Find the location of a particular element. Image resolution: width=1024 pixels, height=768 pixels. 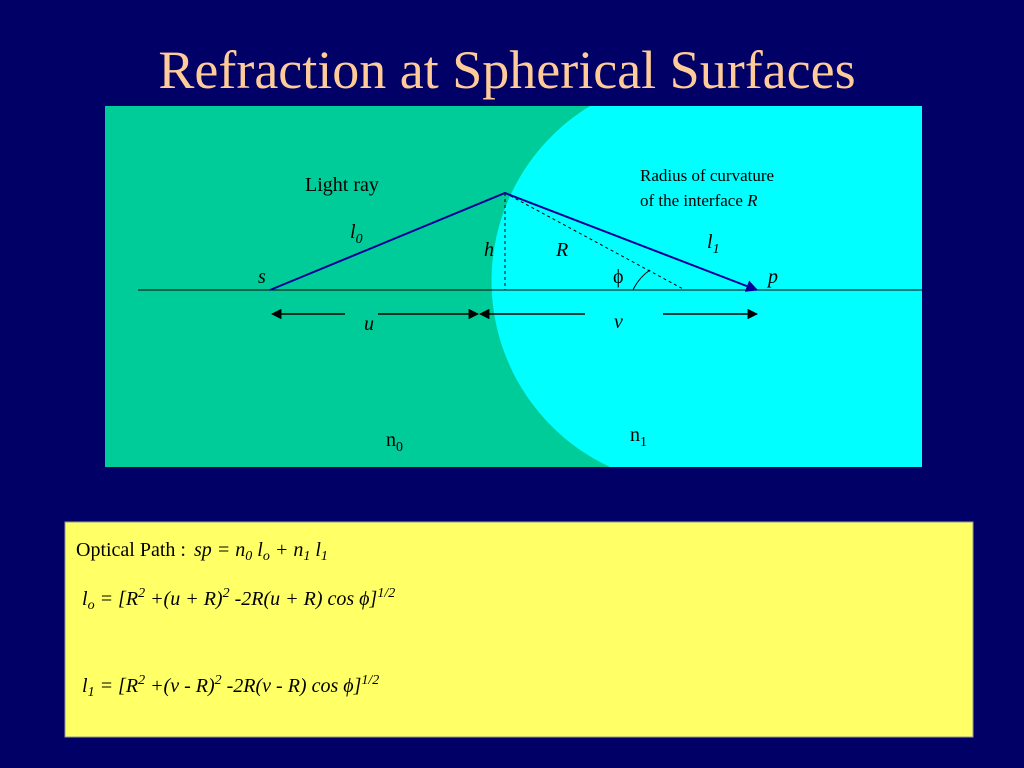

label: l1 is located at coordinates (713, 244).